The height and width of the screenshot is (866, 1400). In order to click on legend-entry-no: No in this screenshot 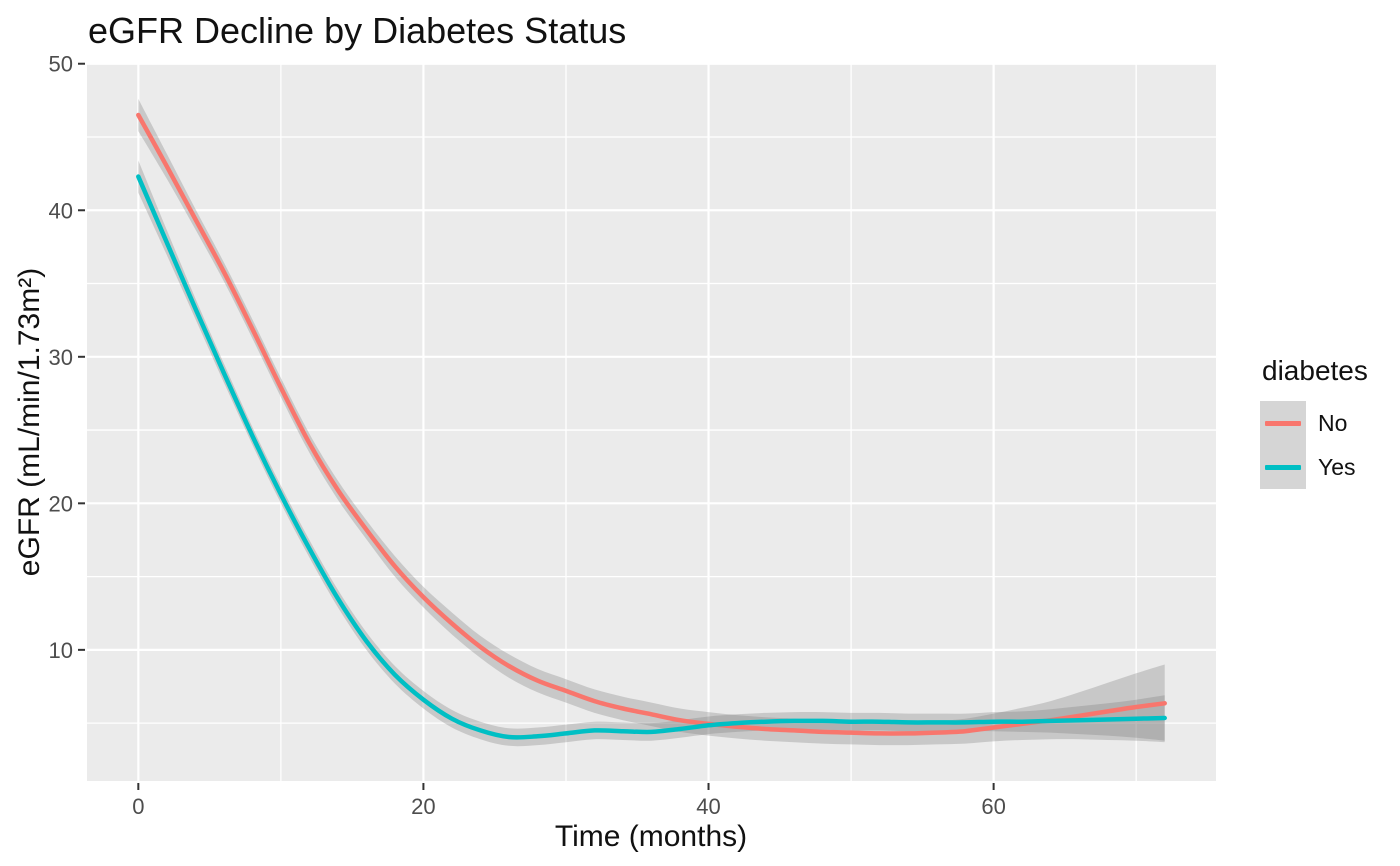, I will do `click(1314, 423)`.